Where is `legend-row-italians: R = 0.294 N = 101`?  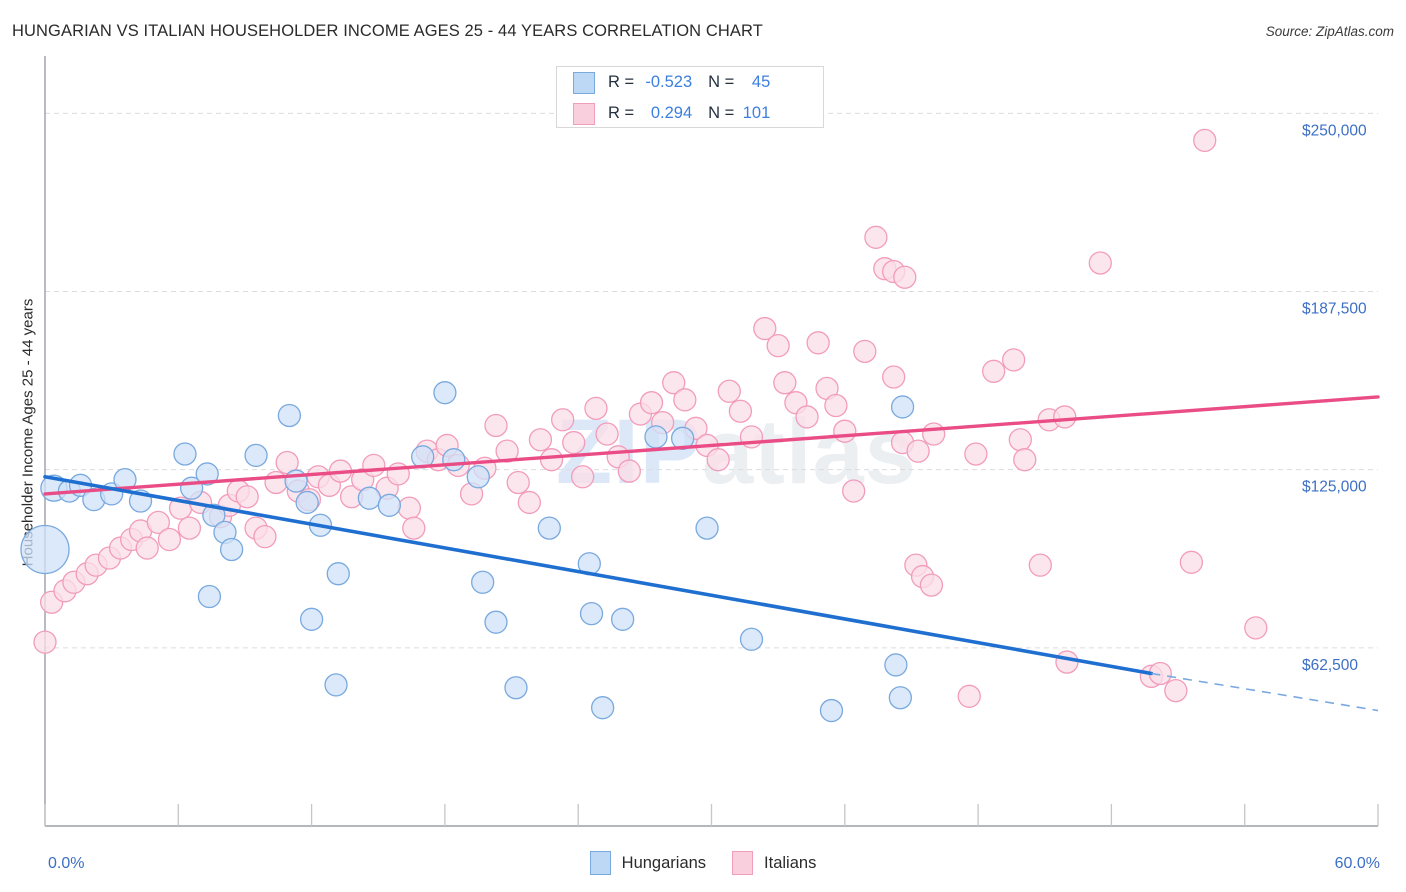
legend-row-italians: R = 0.294 N = 101 is located at coordinates (690, 113).